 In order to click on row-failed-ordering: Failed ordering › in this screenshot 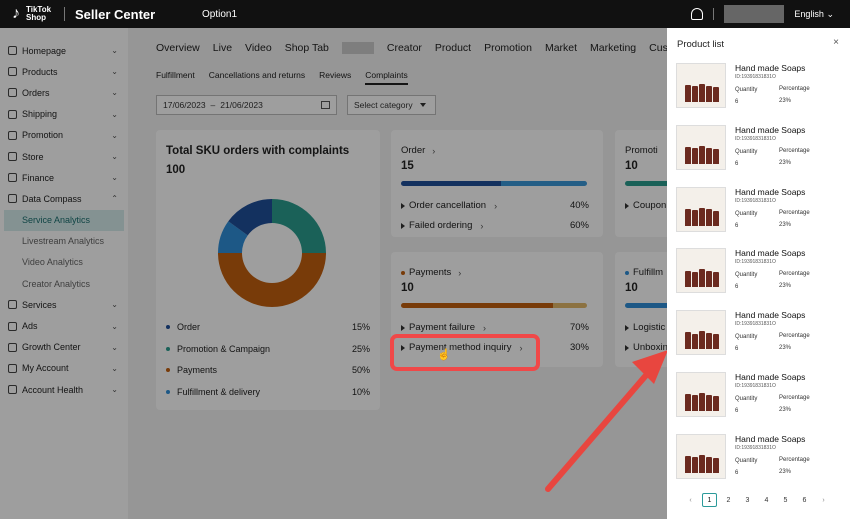, I will do `click(442, 225)`.